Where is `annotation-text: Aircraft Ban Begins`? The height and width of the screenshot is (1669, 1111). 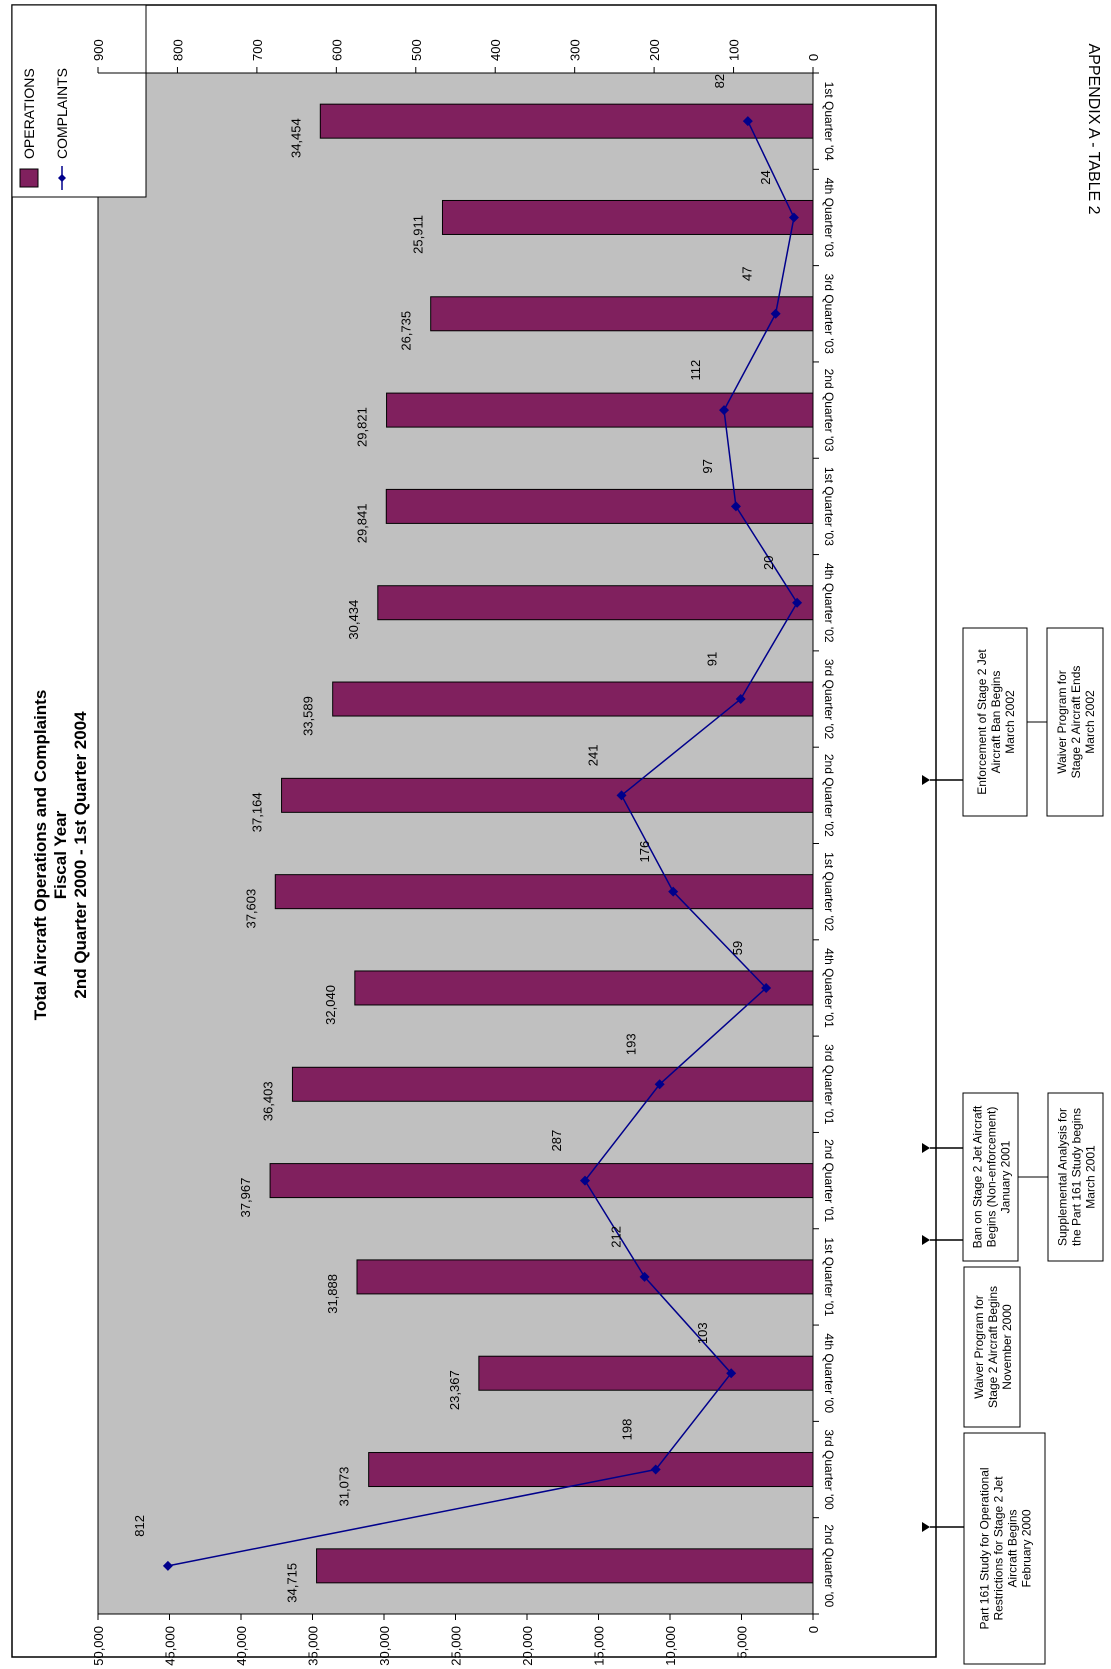
annotation-text: Aircraft Ban Begins is located at coordinates (996, 722).